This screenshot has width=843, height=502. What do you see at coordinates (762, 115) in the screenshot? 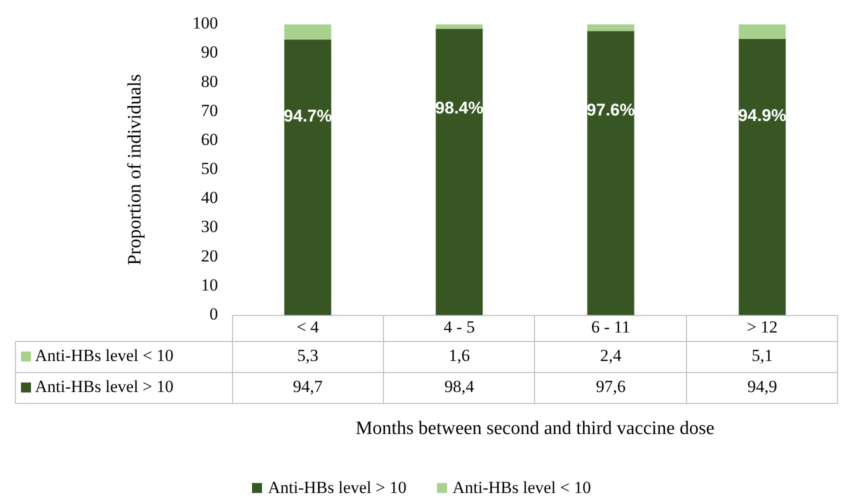
I see `annotation: 94.9%` at bounding box center [762, 115].